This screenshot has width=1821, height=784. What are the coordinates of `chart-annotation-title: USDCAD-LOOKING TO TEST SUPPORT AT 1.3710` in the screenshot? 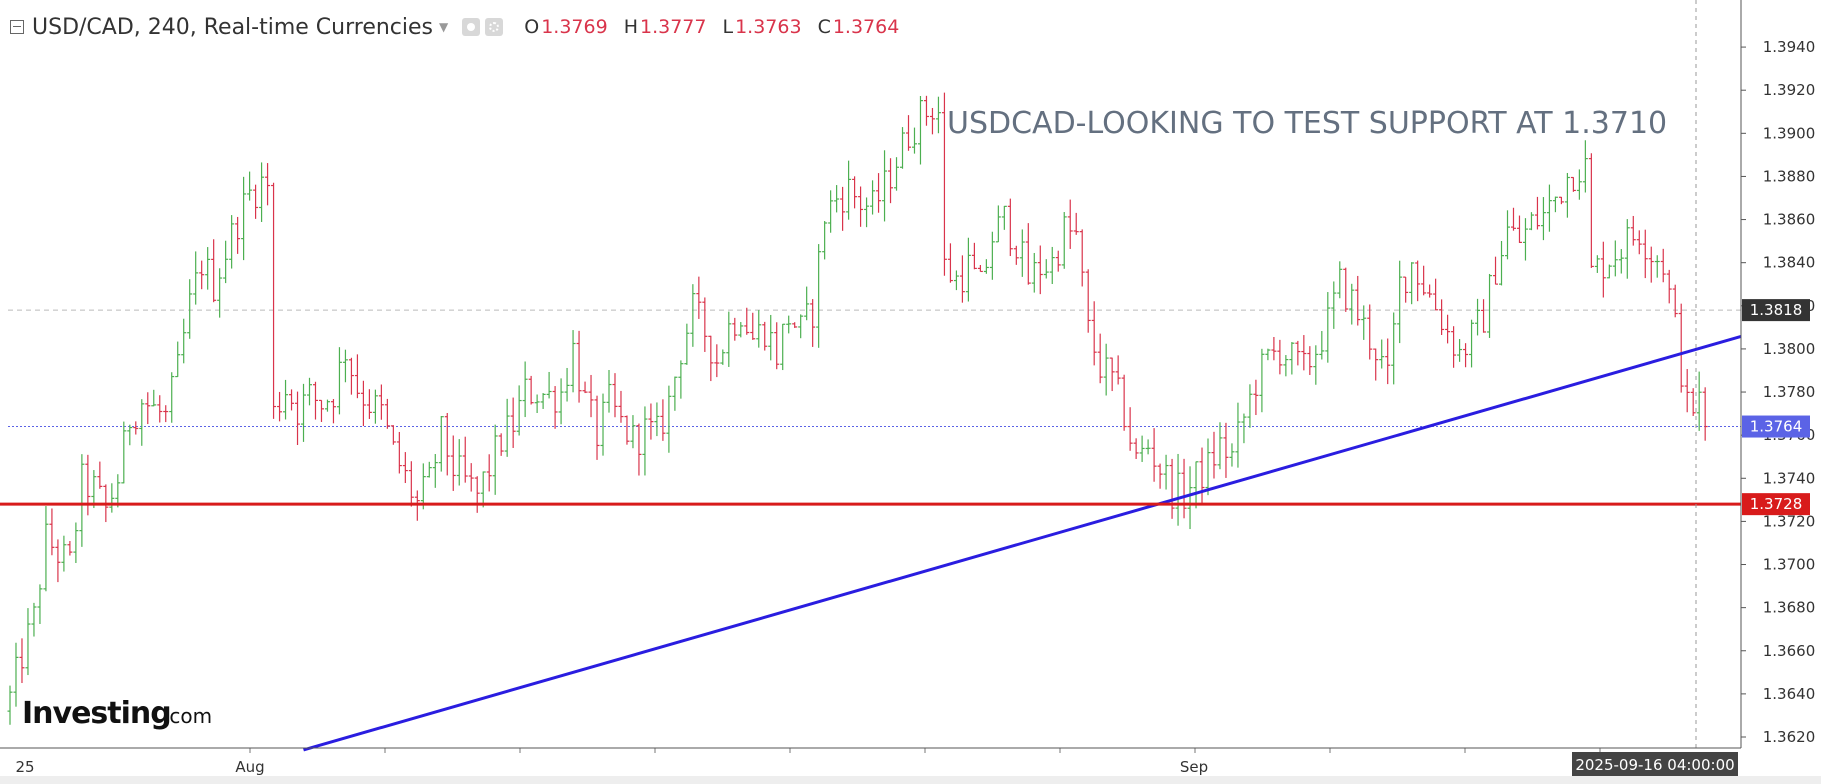 It's located at (1307, 123).